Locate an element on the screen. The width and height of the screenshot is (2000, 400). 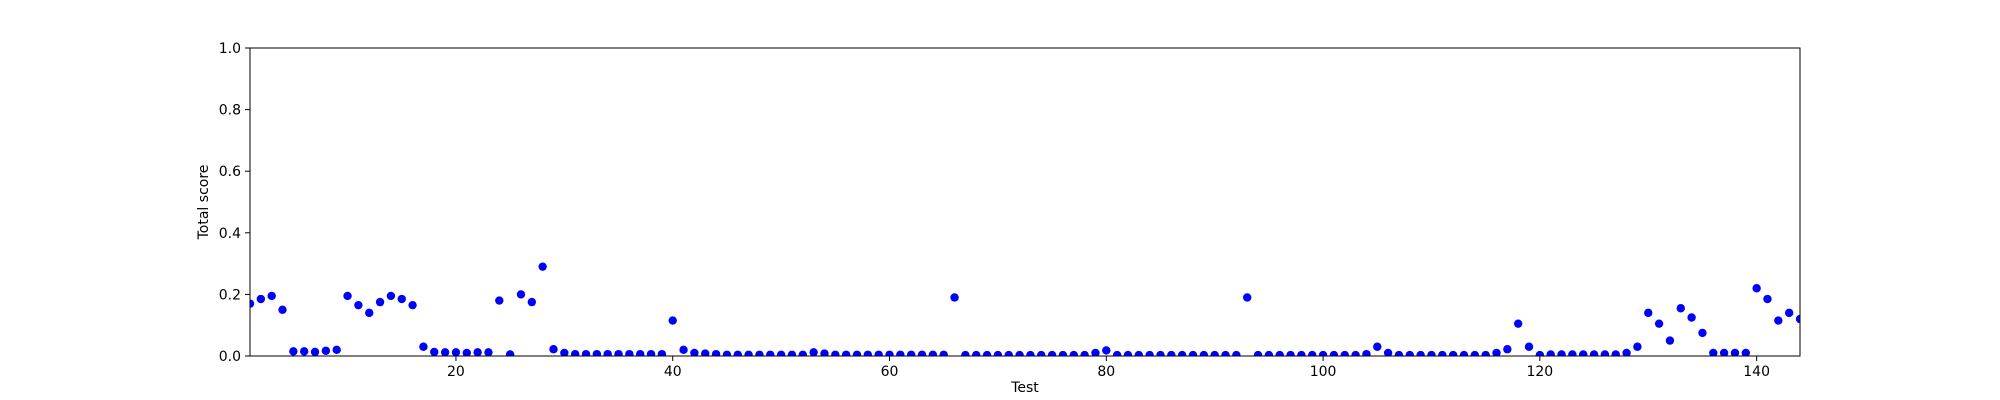
x-tick-label: 120 is located at coordinates (1539, 372).